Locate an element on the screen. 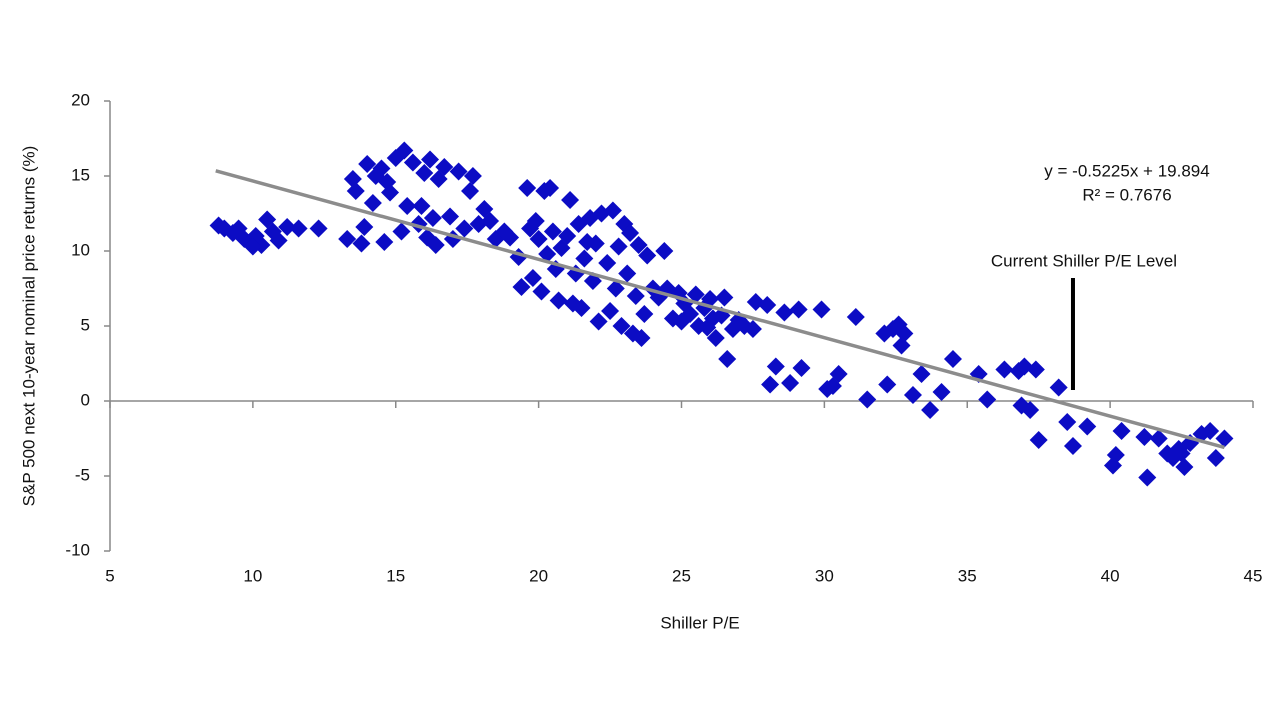 This screenshot has height=720, width=1280. r-squared: R² = 0.7676 is located at coordinates (1126, 194).